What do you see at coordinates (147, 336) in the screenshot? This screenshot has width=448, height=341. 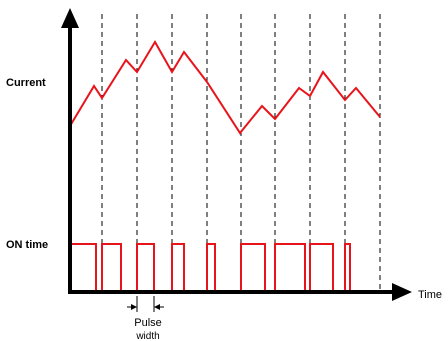 I see `pulse-width-label-line2: width` at bounding box center [147, 336].